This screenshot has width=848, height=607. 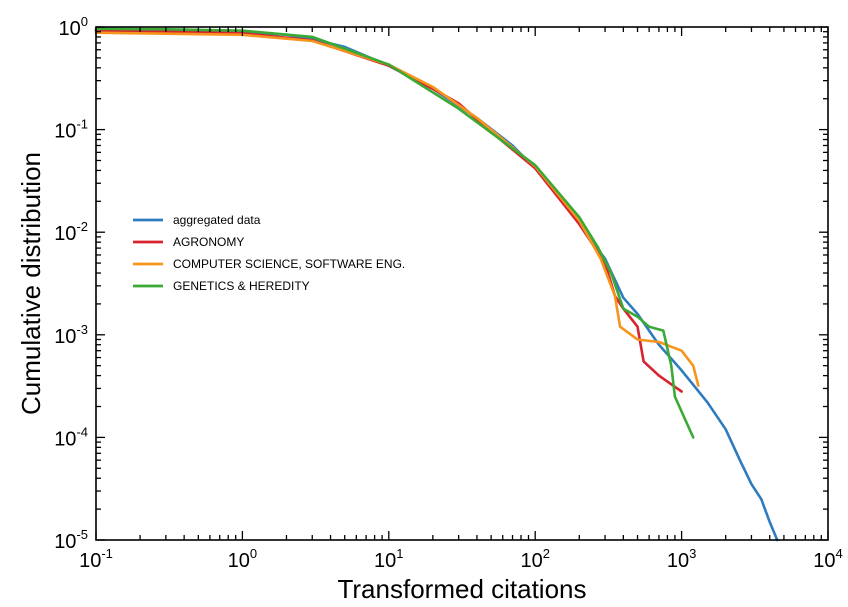 What do you see at coordinates (96, 559) in the screenshot?
I see `x-tick-label: 10⁻¹` at bounding box center [96, 559].